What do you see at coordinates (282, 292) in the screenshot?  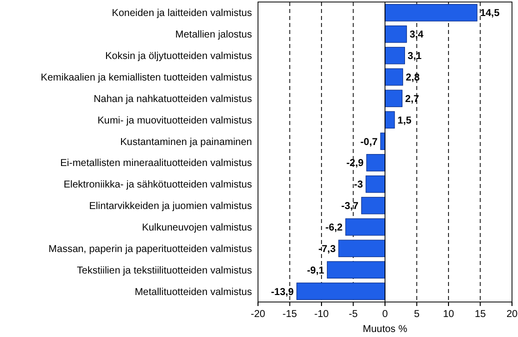 I see `data-label: -13,9` at bounding box center [282, 292].